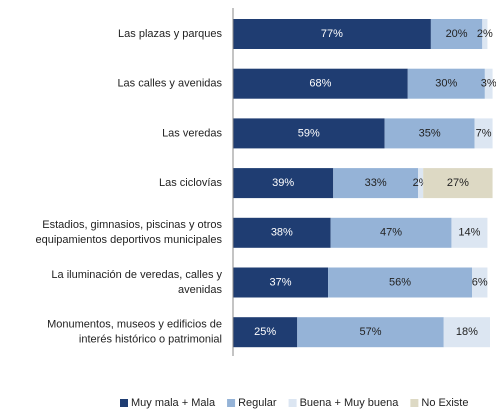 This screenshot has height=409, width=496. I want to click on value-label: 57%, so click(370, 332).